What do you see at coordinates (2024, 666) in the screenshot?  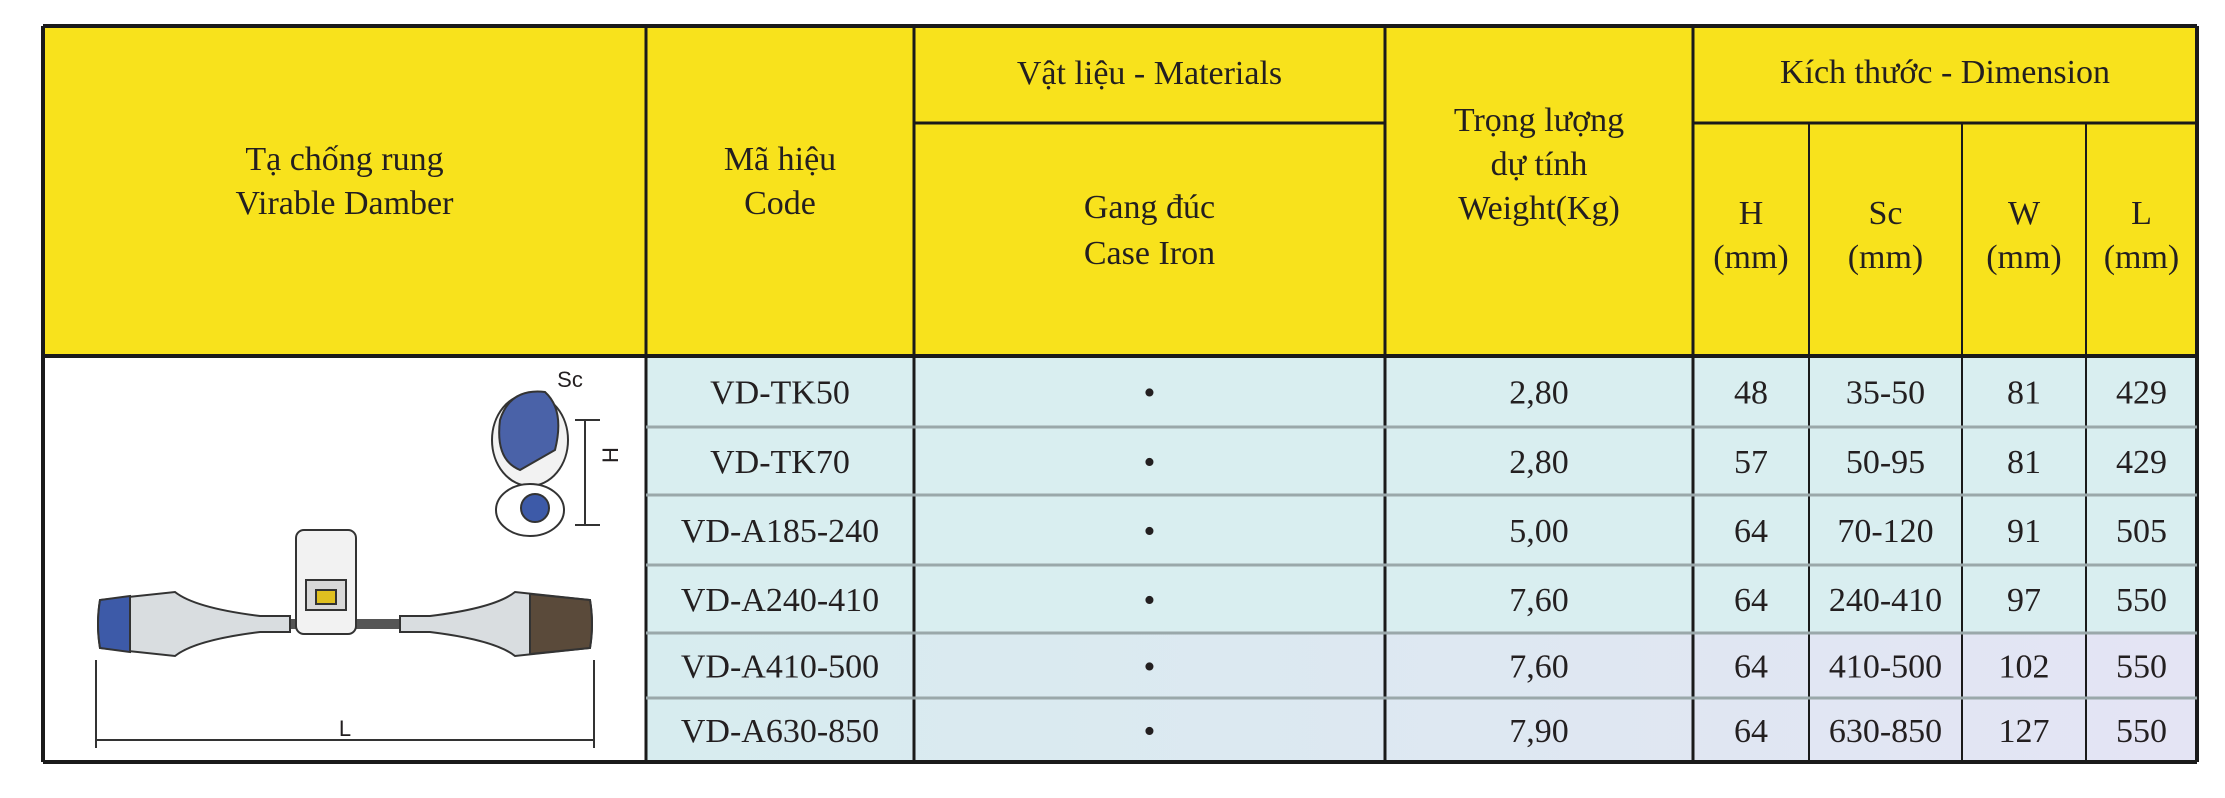 I see `cell-text: 102` at bounding box center [2024, 666].